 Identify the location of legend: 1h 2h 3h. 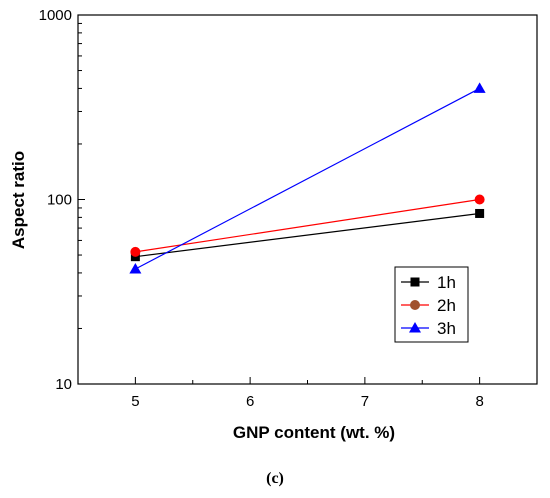
(431, 304).